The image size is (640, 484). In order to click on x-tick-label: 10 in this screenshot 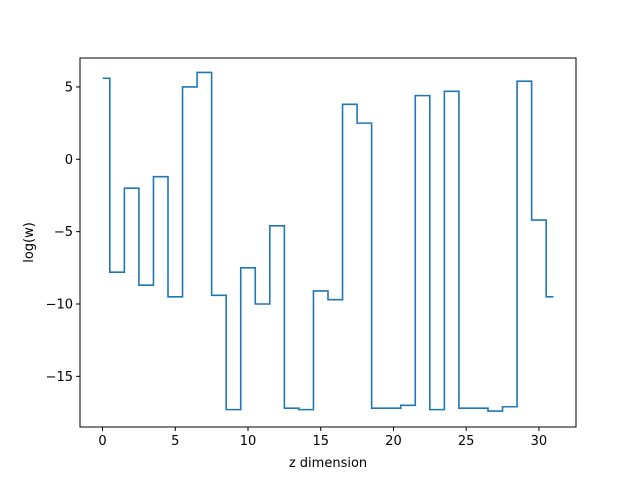, I will do `click(248, 441)`.